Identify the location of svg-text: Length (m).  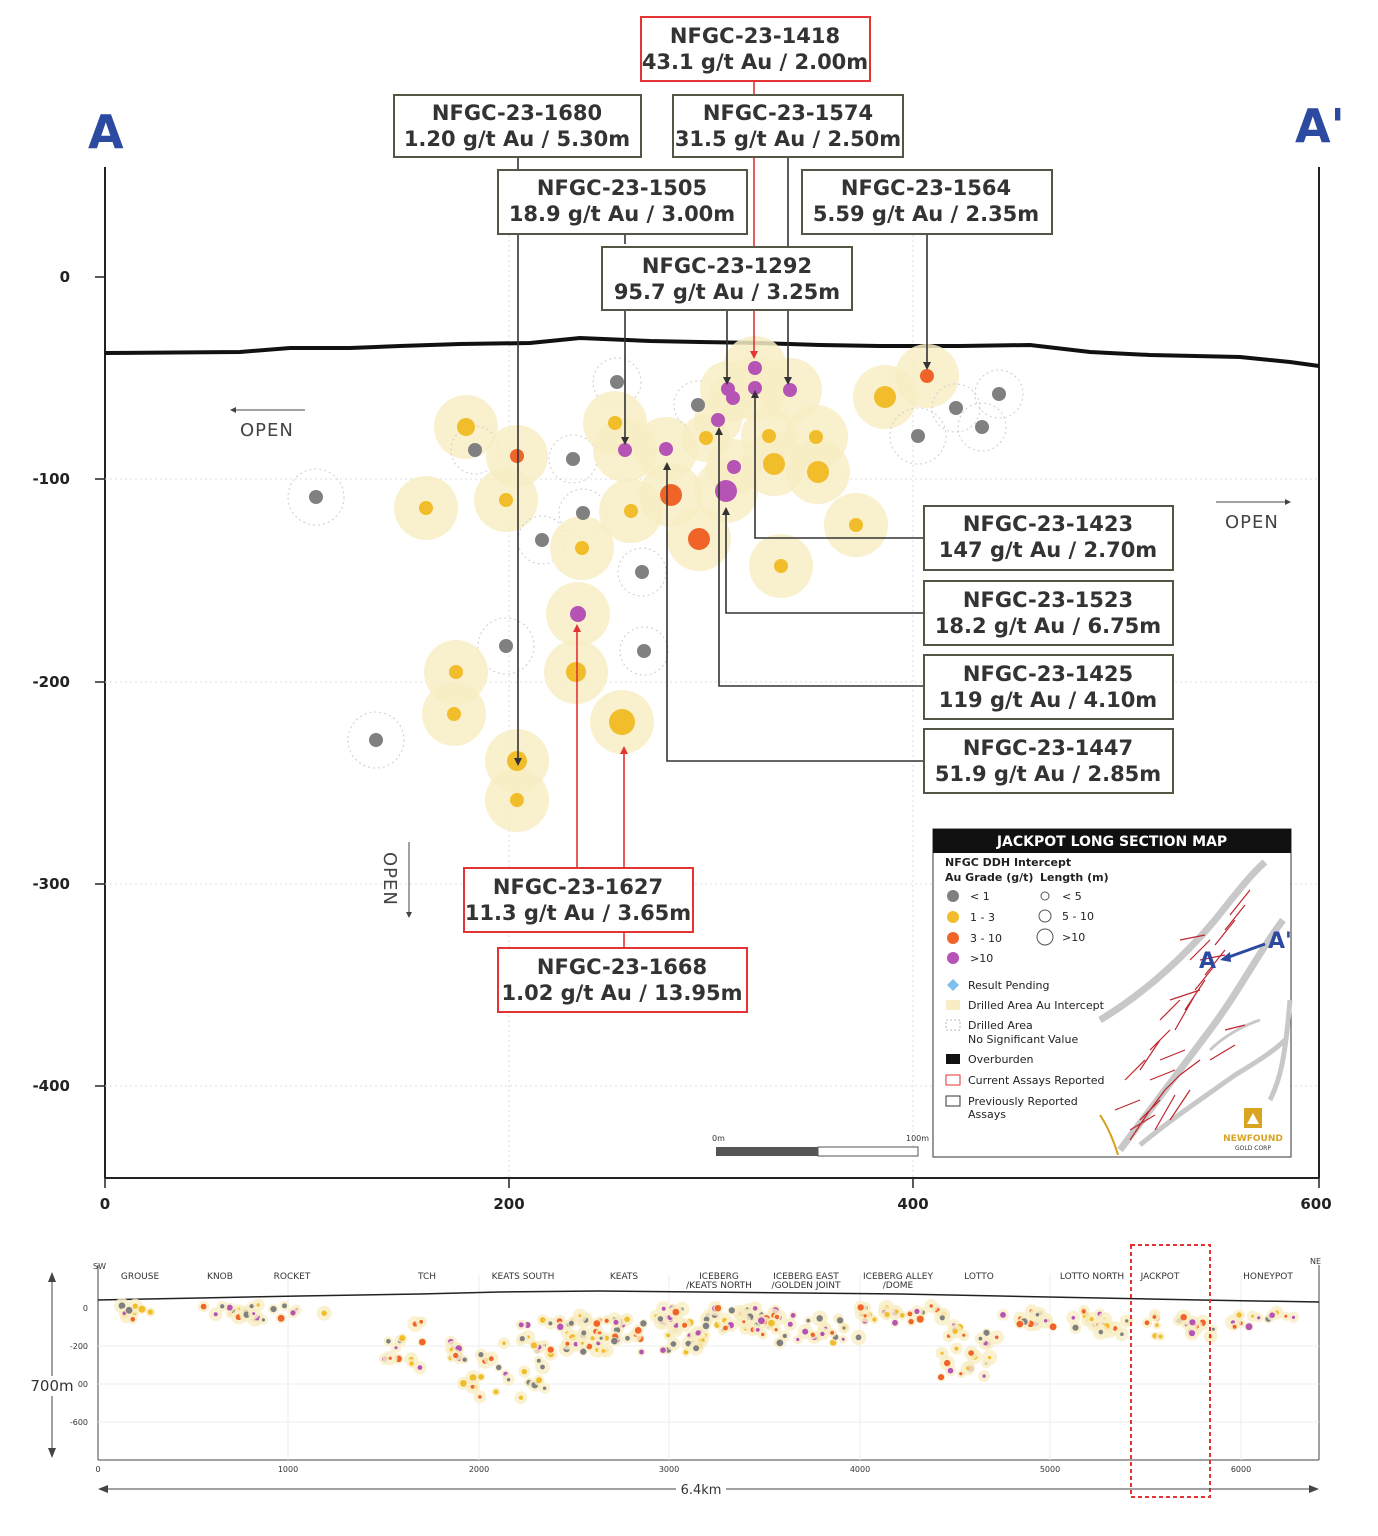
(1074, 877).